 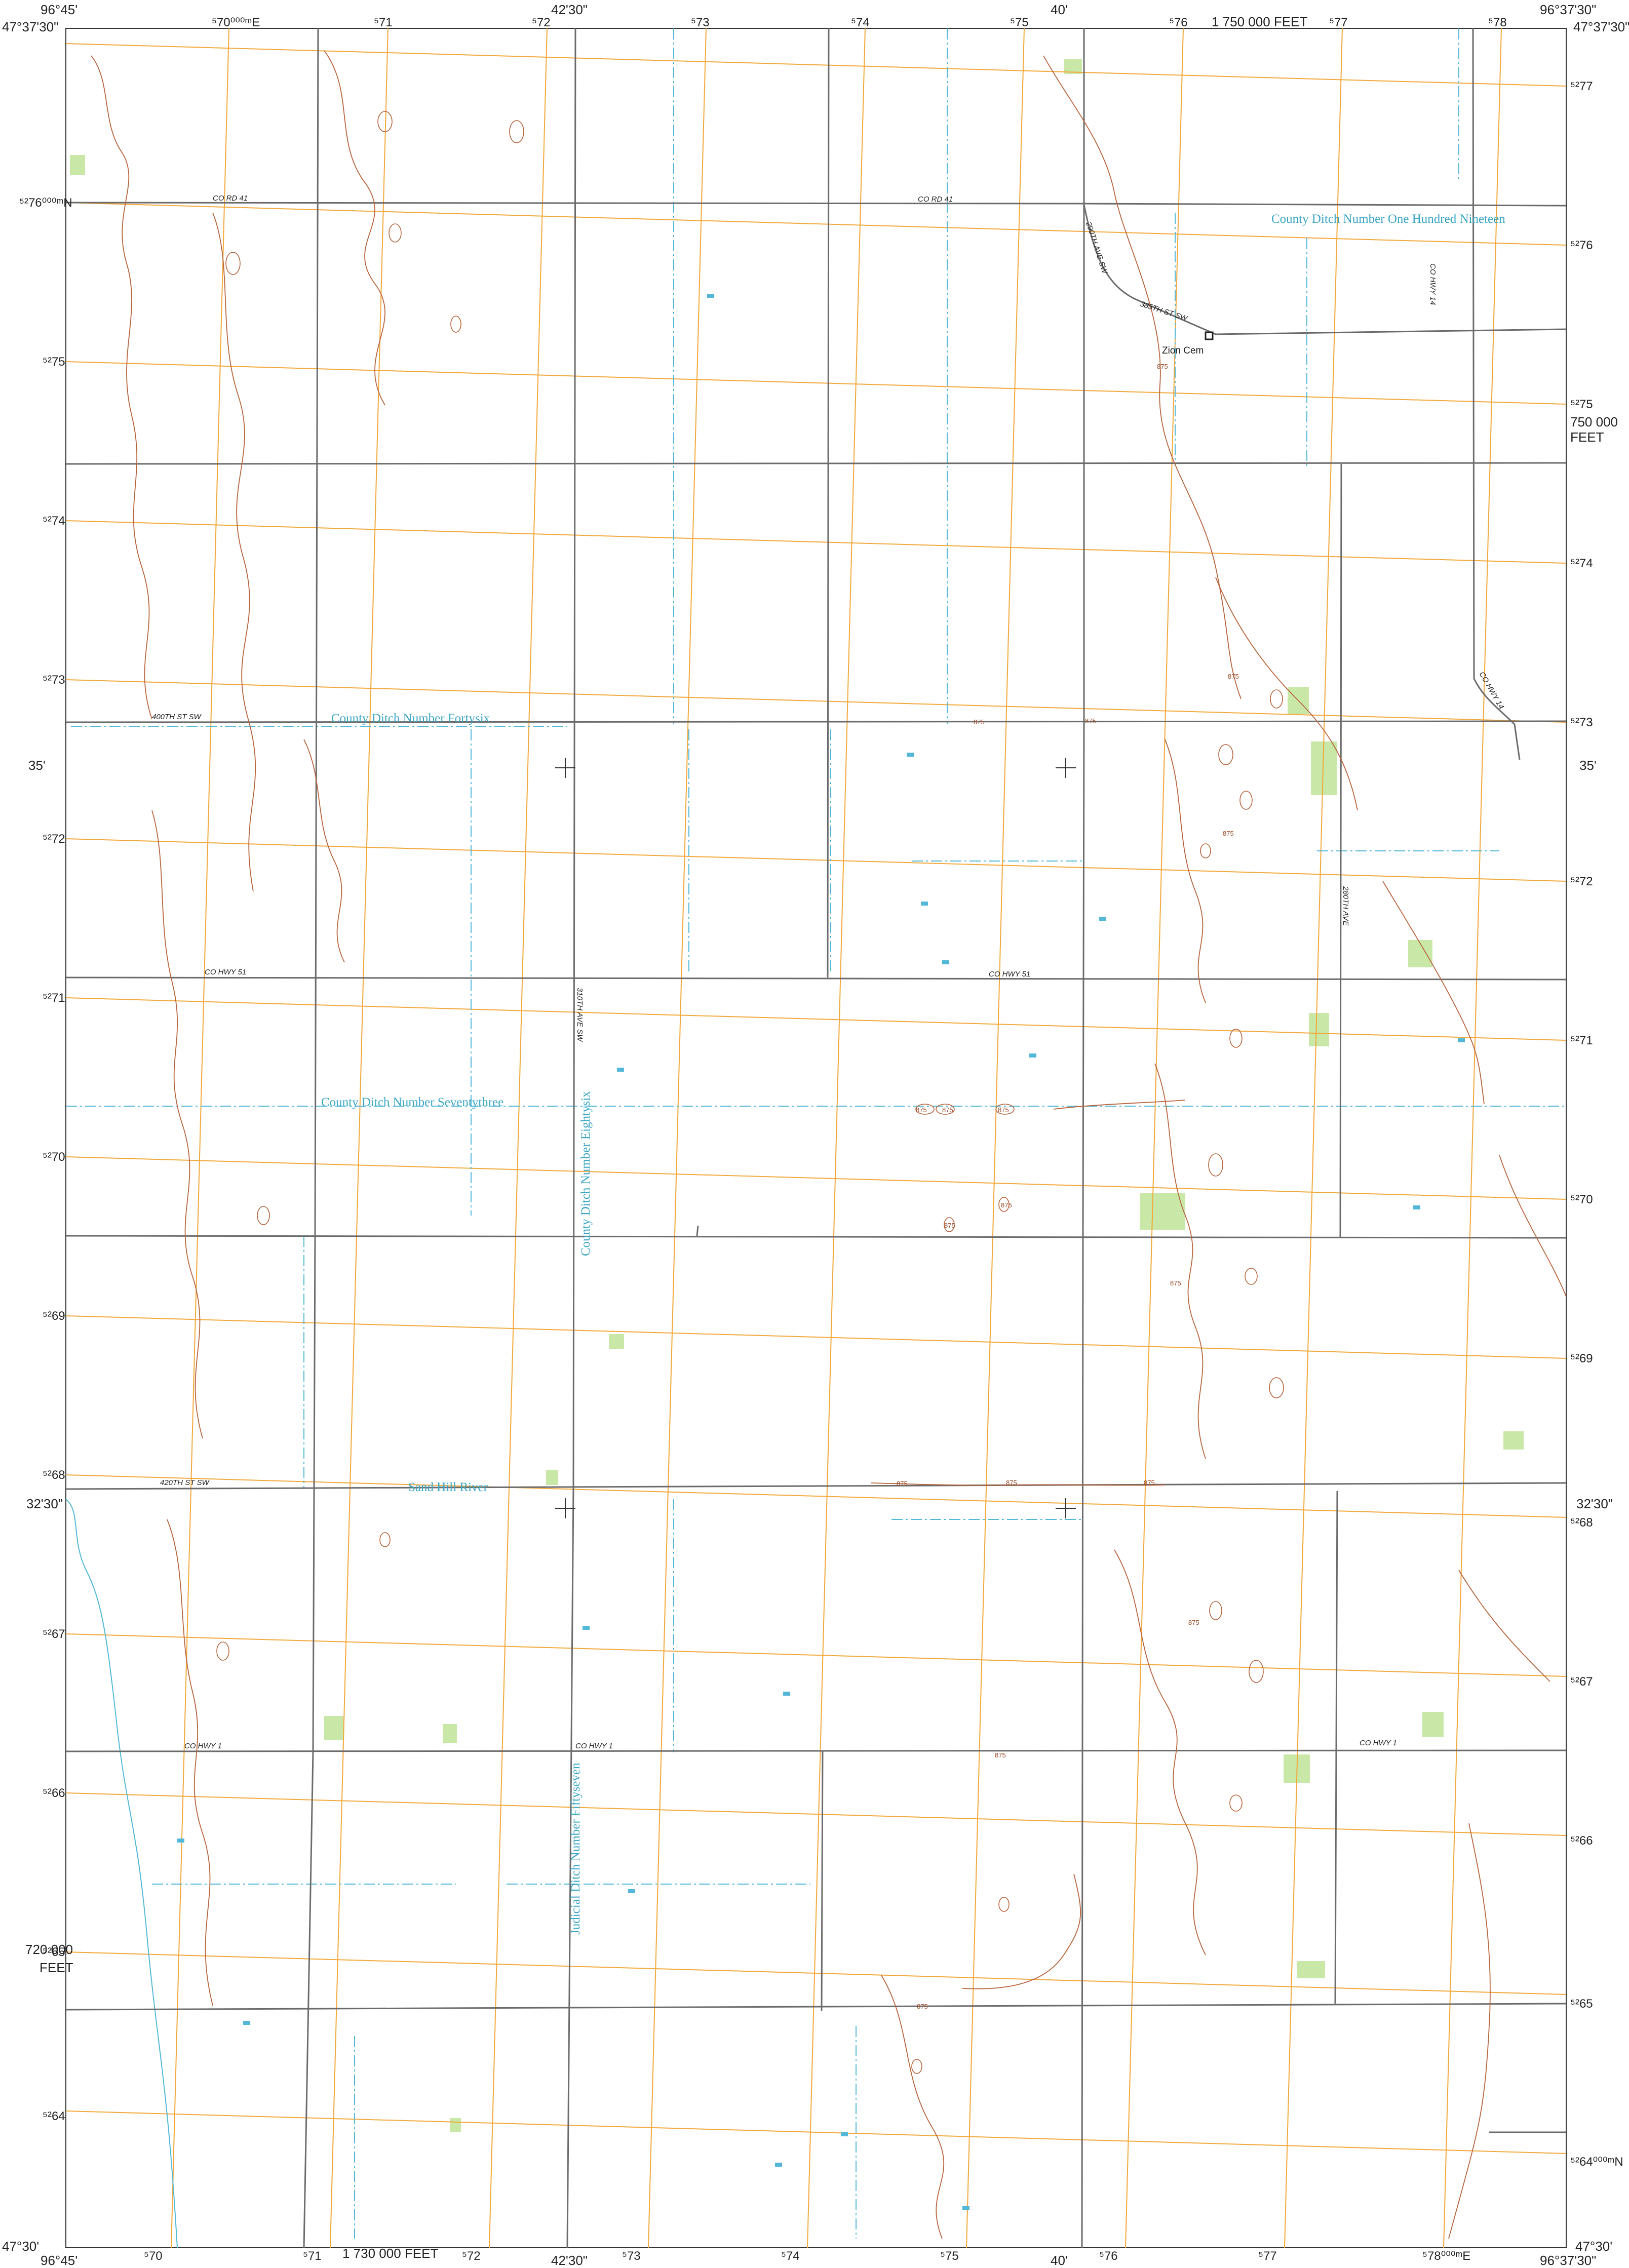 I want to click on utm-top-label: ⁵78, so click(x=1497, y=22).